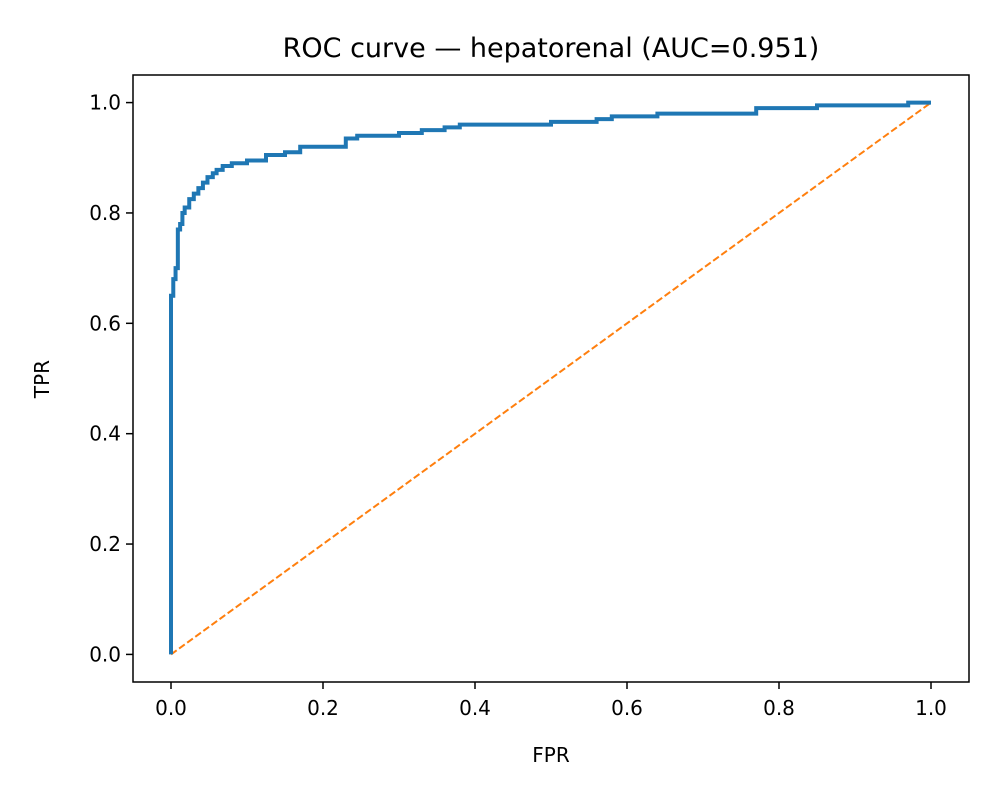 This screenshot has width=1000, height=800. Describe the element at coordinates (105, 434) in the screenshot. I see `y-tick-label: 0.4` at that location.